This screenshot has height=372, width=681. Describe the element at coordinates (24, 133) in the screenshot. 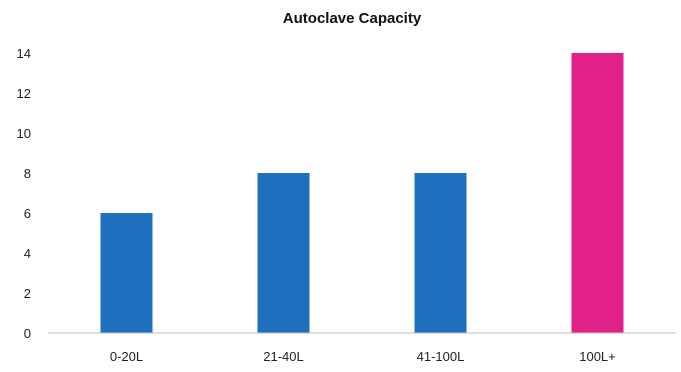

I see `y-tick-label: 10` at that location.